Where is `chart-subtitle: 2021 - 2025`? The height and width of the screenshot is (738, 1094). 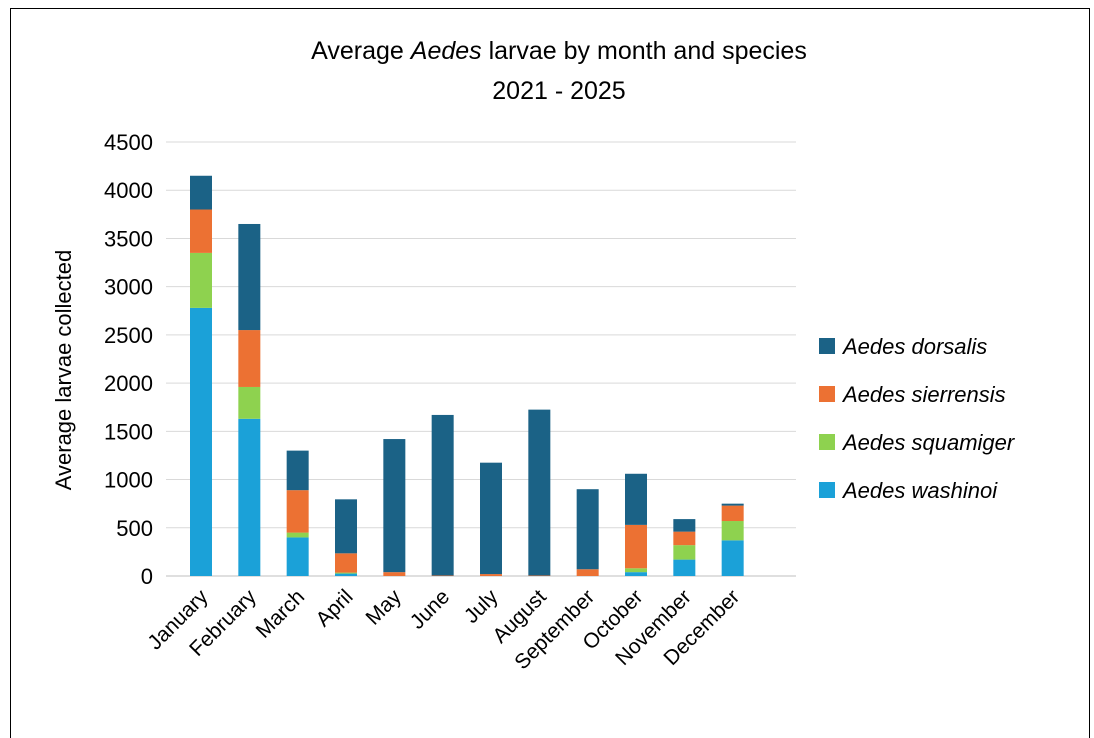
chart-subtitle: 2021 - 2025 is located at coordinates (558, 91).